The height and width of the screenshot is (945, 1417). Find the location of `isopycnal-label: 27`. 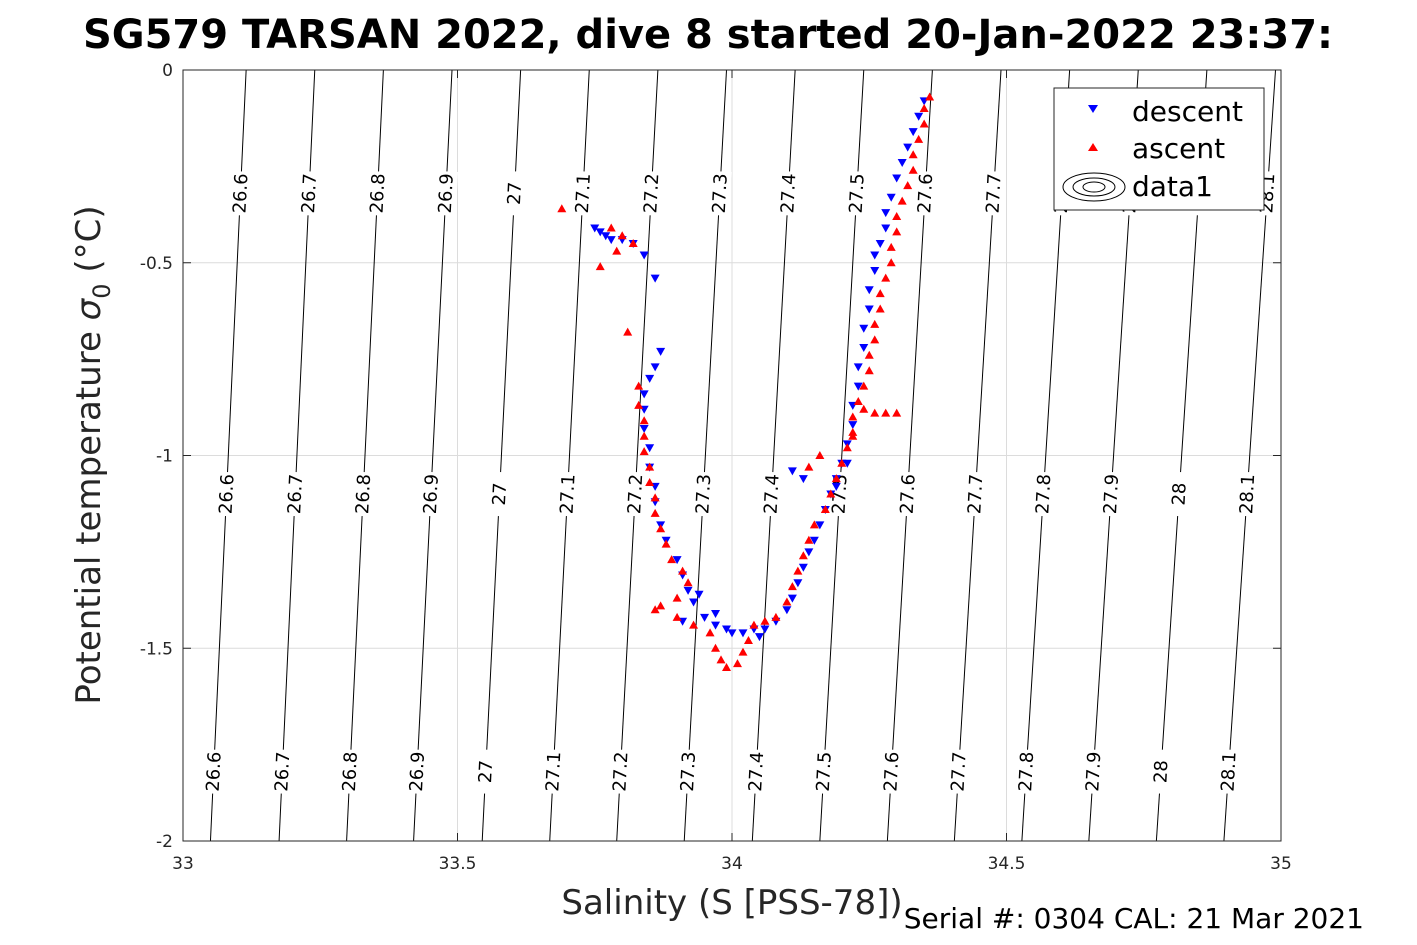

isopycnal-label: 27 is located at coordinates (514, 193).